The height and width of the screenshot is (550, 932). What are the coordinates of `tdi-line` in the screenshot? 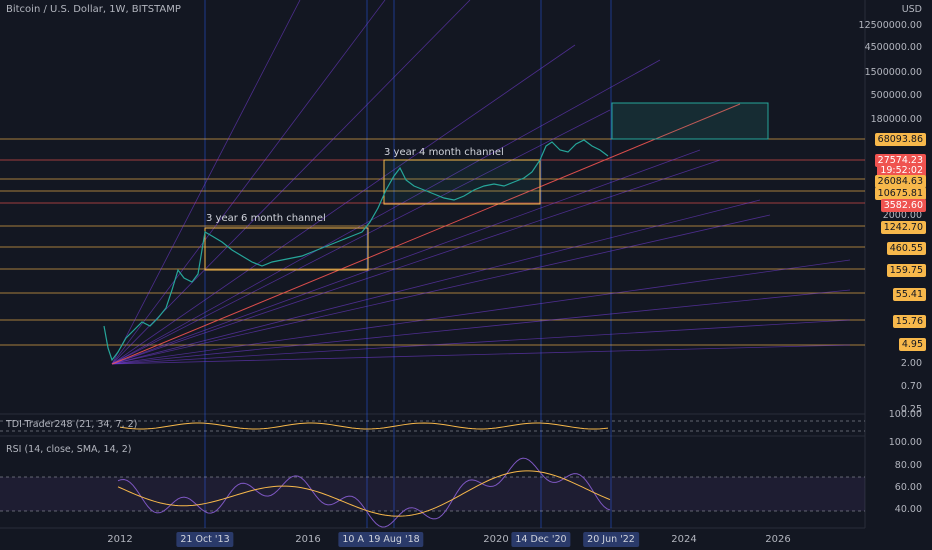 It's located at (364, 426).